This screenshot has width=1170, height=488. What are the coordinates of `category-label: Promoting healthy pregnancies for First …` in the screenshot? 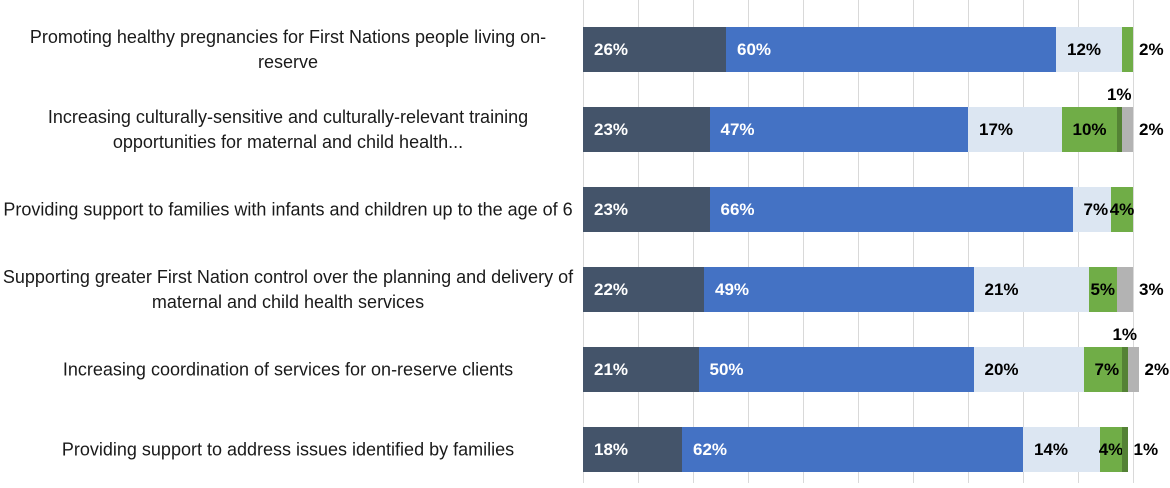 It's located at (288, 49).